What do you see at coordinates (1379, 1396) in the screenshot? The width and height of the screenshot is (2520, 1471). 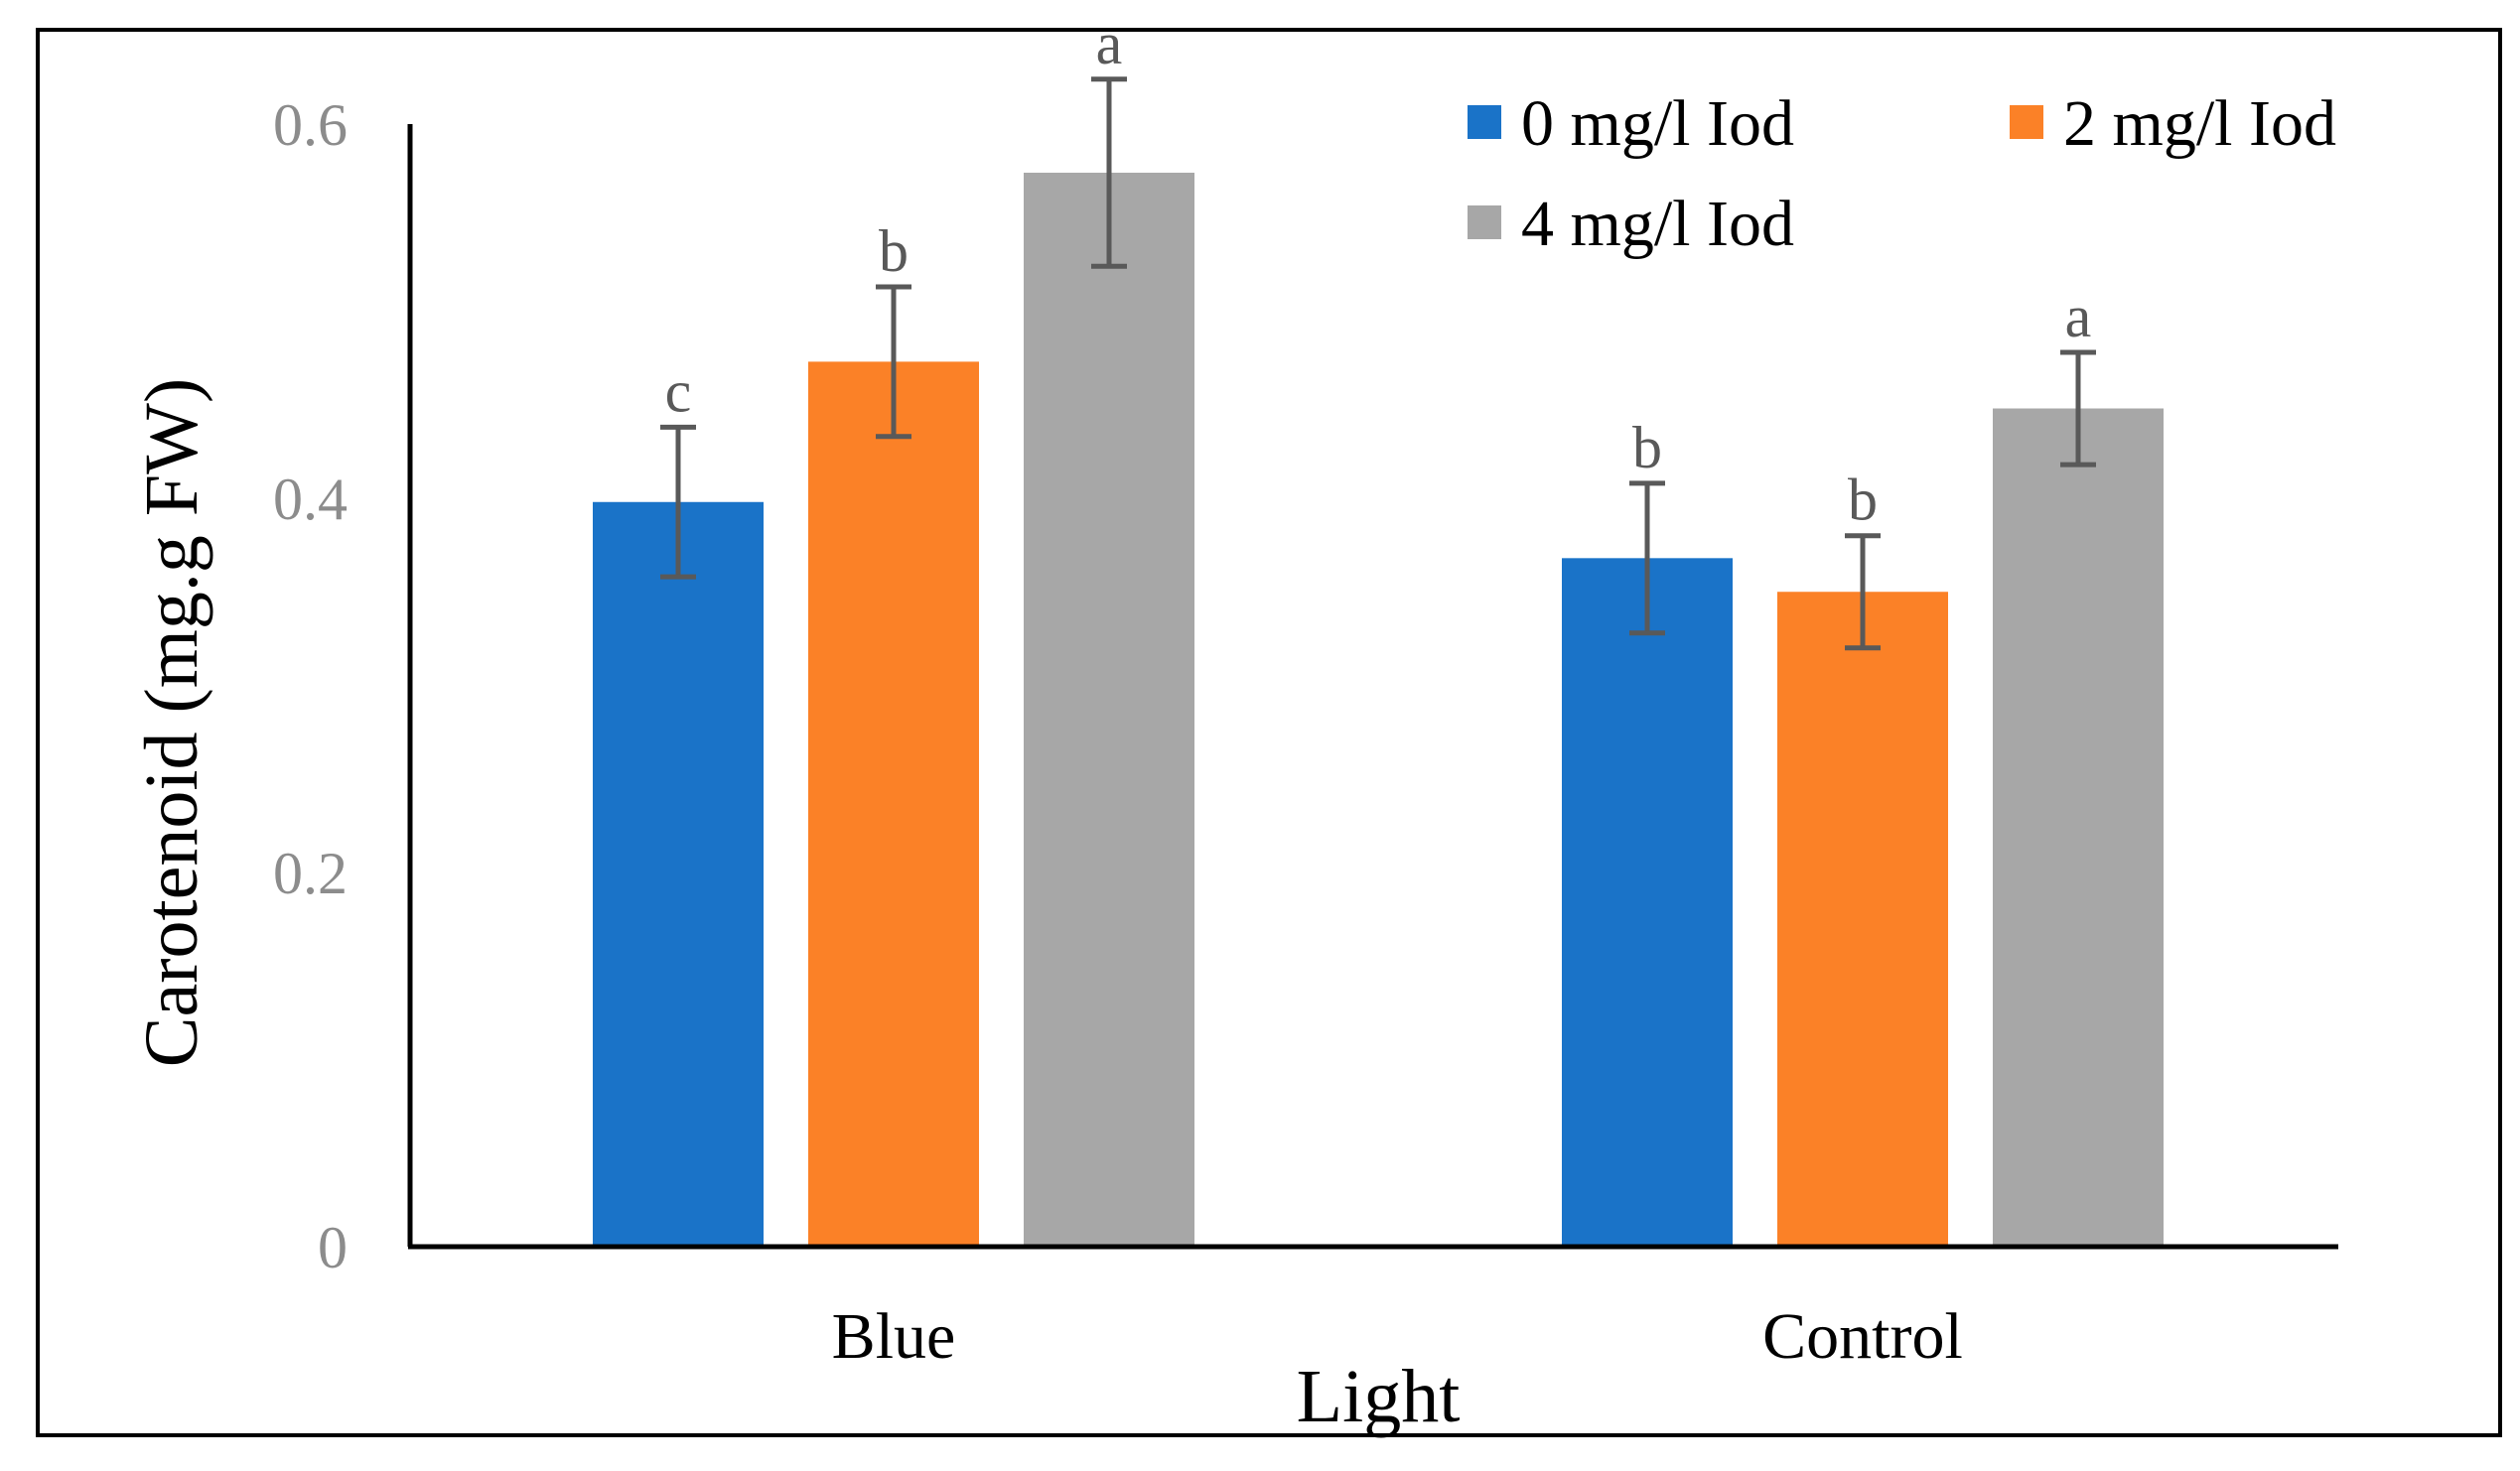 I see `x-axis-title: Light` at bounding box center [1379, 1396].